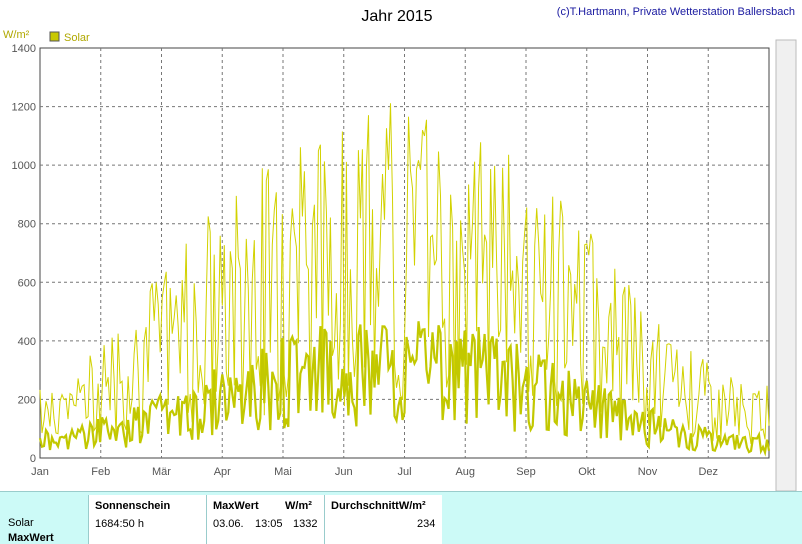 The width and height of the screenshot is (802, 544). Describe the element at coordinates (344, 472) in the screenshot. I see `x-tick-label: Jun` at that location.